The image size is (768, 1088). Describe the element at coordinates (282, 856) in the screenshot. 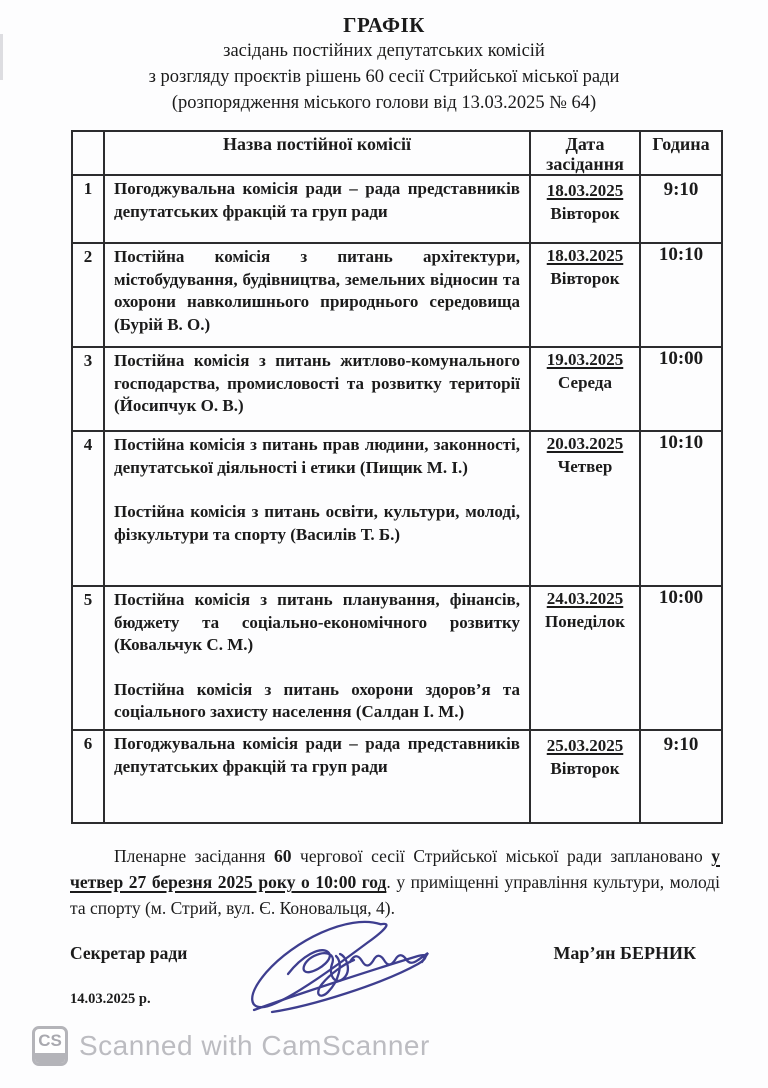

I see `session-number: 60` at that location.